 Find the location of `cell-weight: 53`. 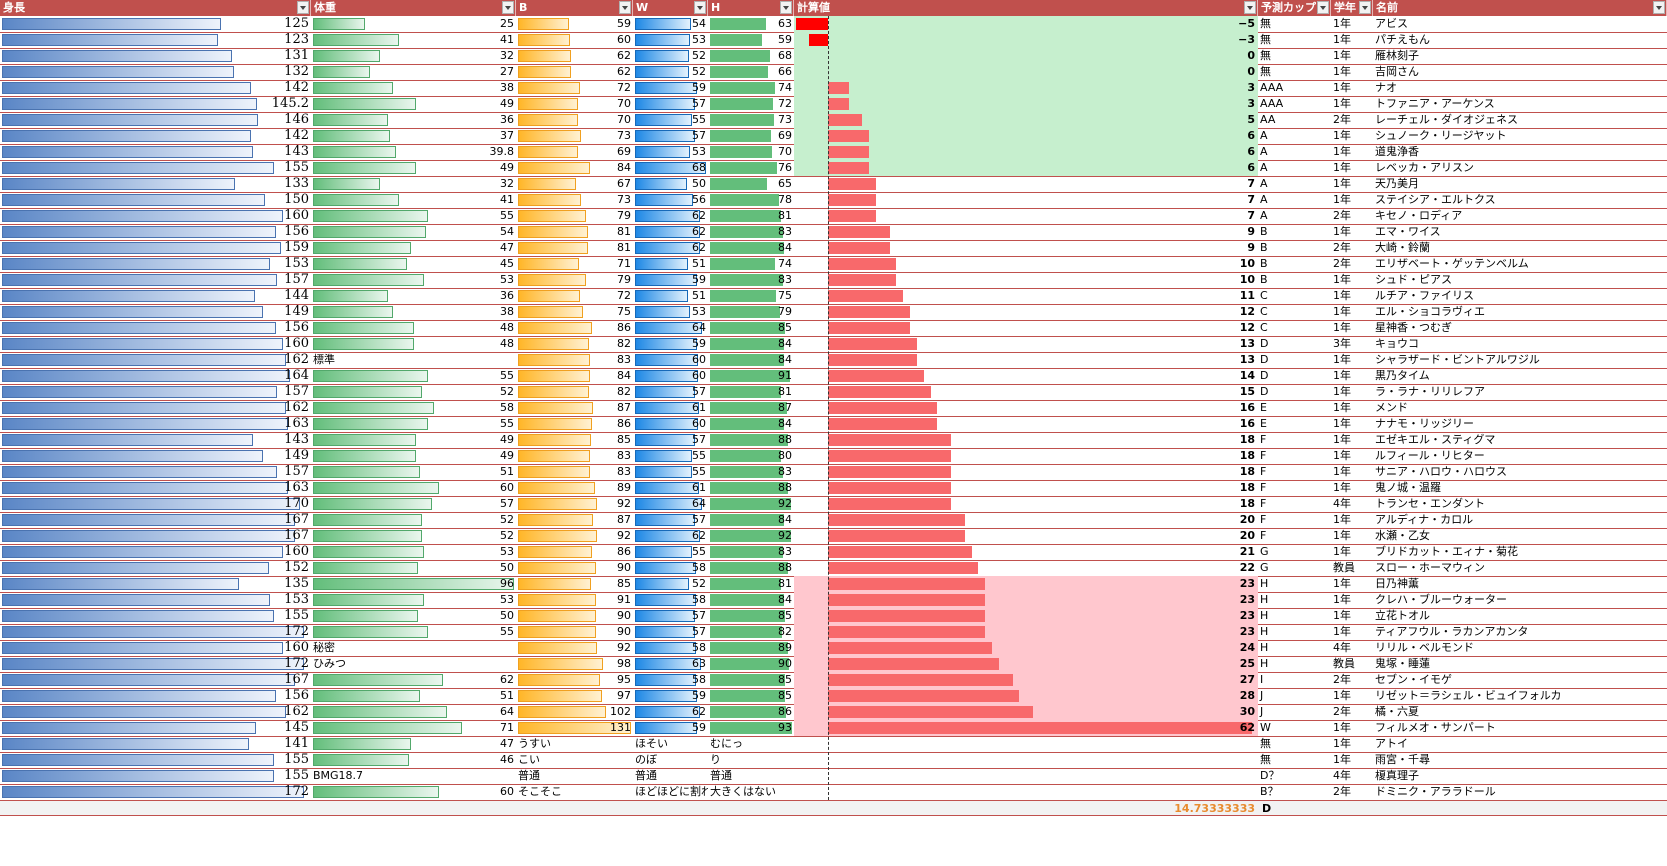

cell-weight: 53 is located at coordinates (413, 600).